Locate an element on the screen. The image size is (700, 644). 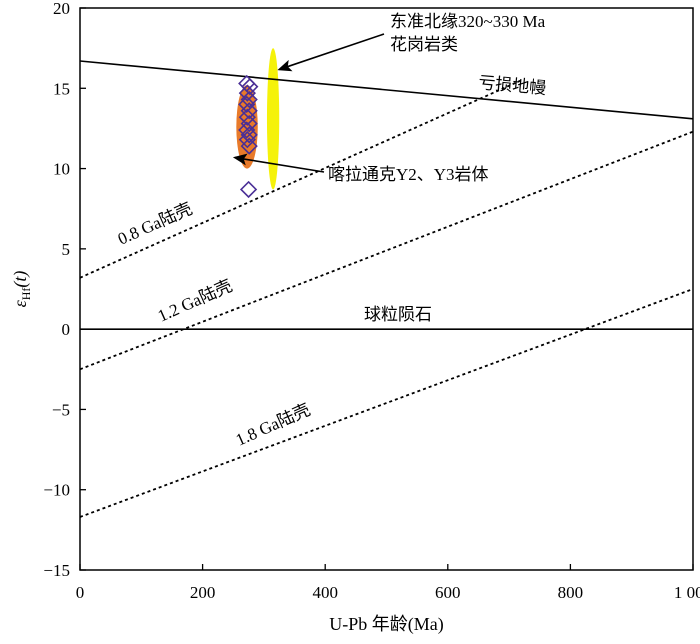
annotation-depleted-mantle-label: 亏损地幔 is located at coordinates (512, 85).